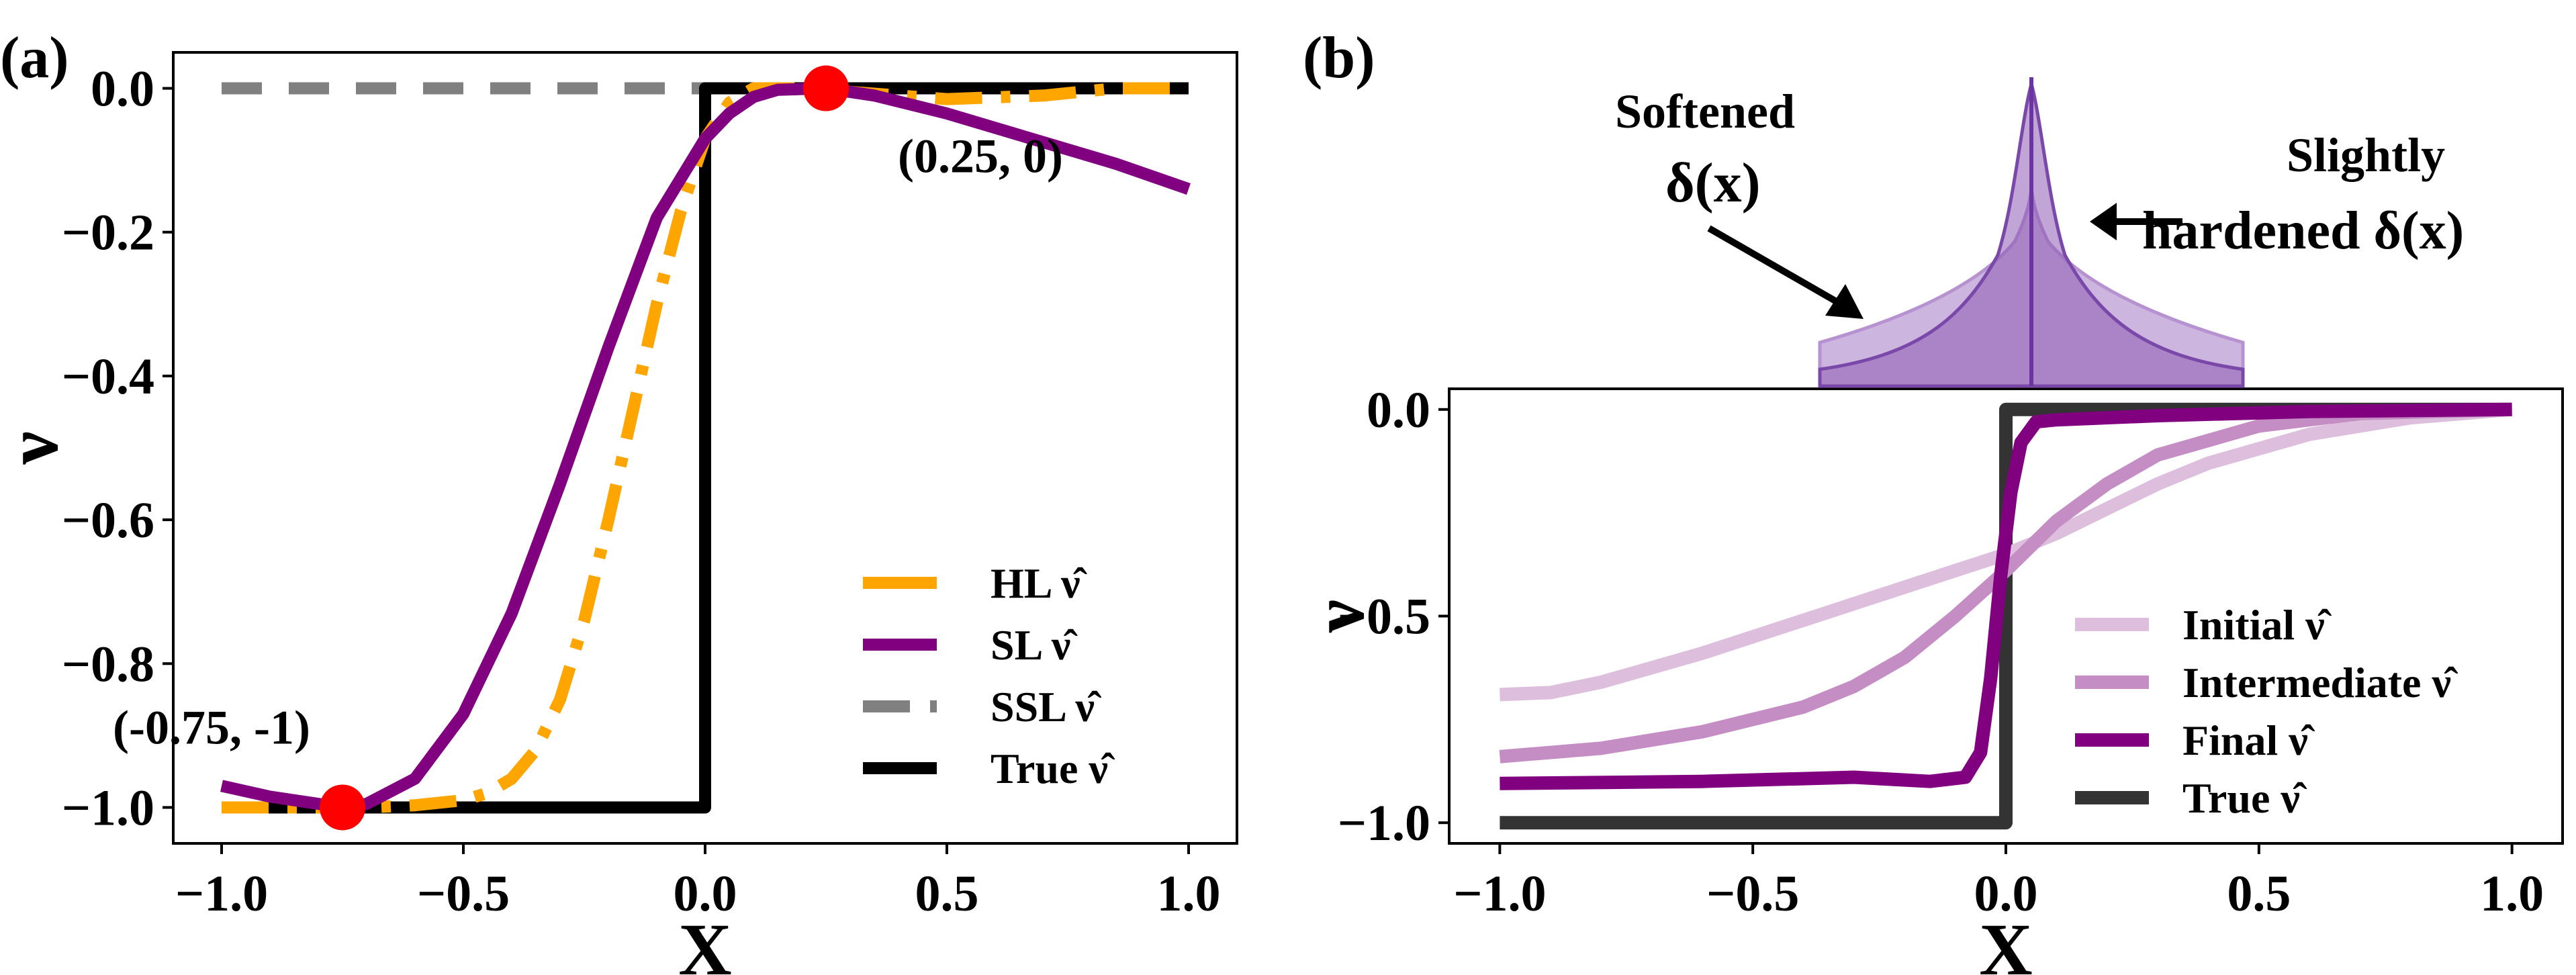  I want to click on y-tick-label: −0.8, so click(108, 664).